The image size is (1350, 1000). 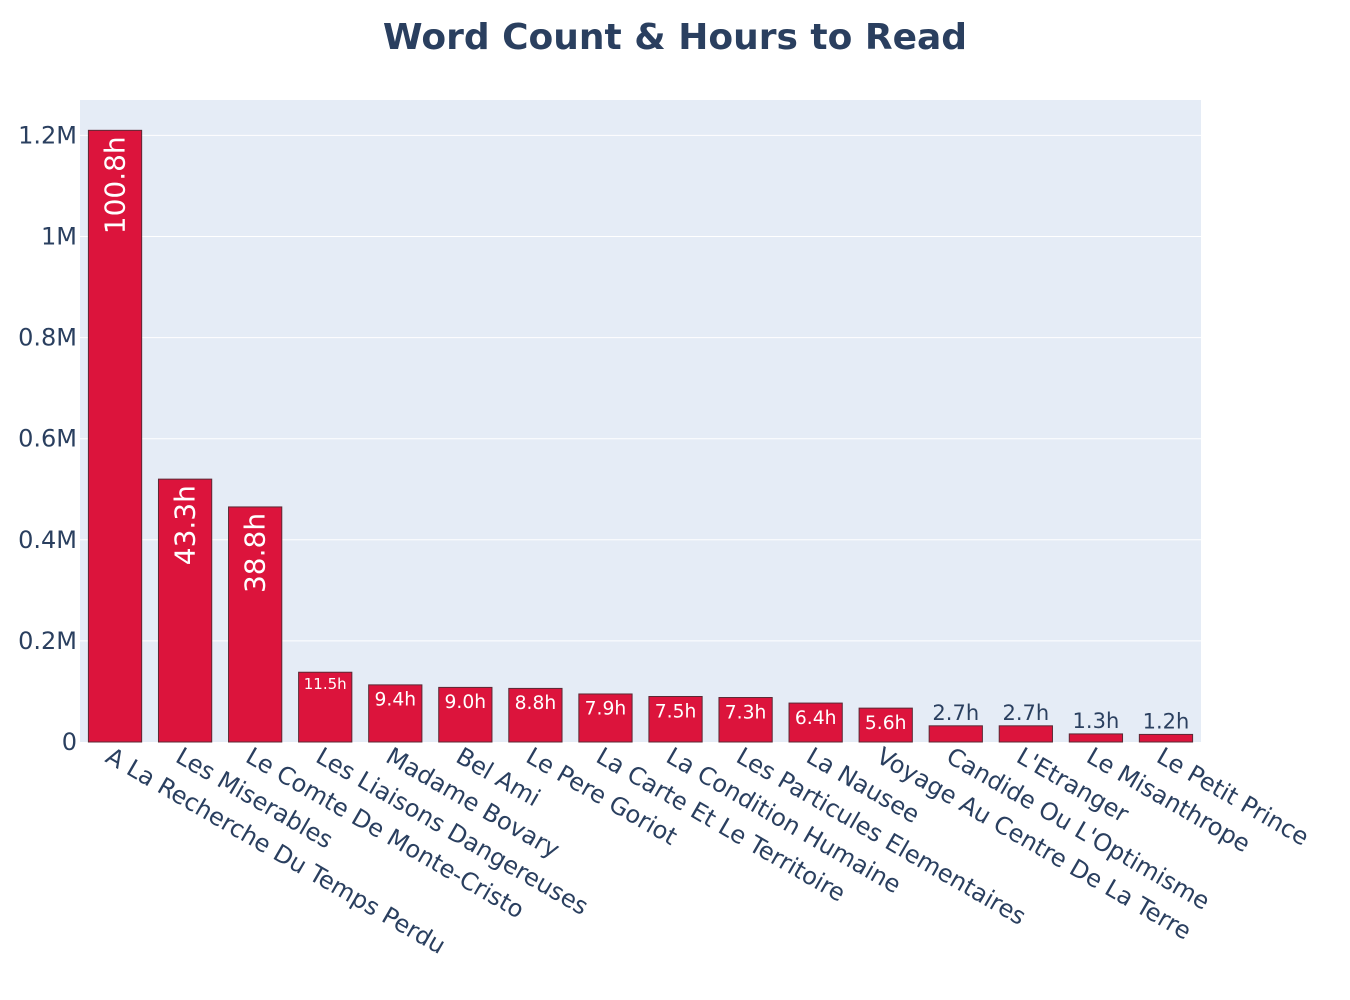 What do you see at coordinates (1166, 721) in the screenshot?
I see `bar-value-label: 1.2h` at bounding box center [1166, 721].